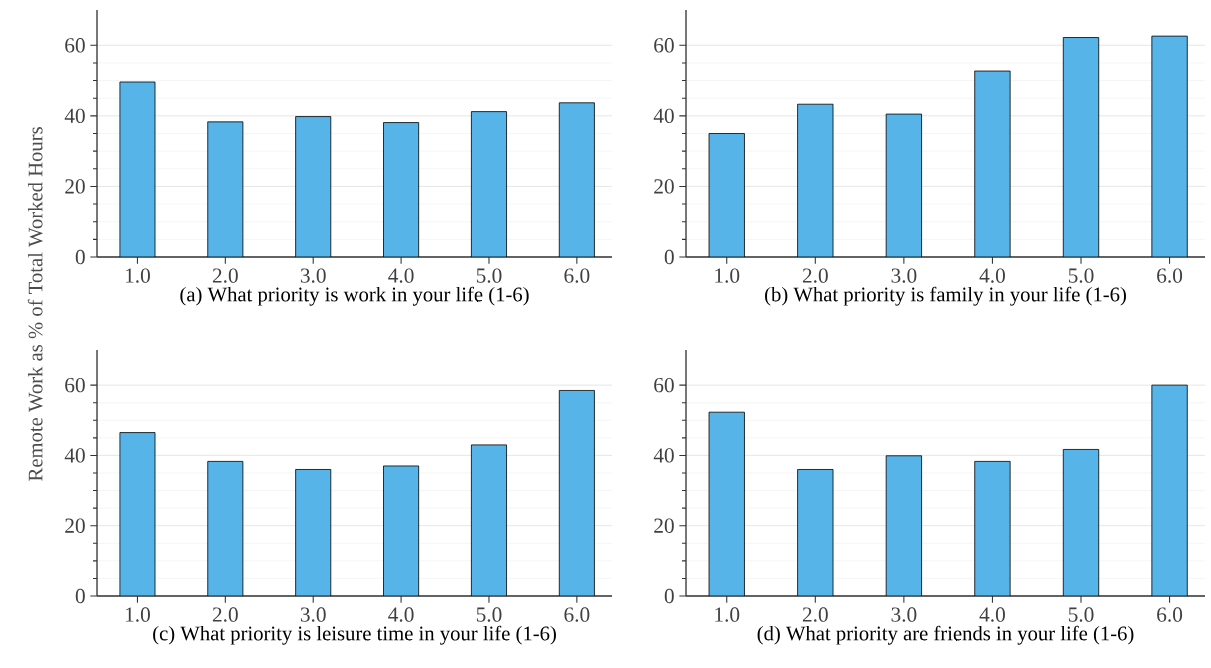 The width and height of the screenshot is (1211, 668). Describe the element at coordinates (354, 635) in the screenshot. I see `x-axis-title: (c) What priority is leisure time in your life (1-6)` at that location.